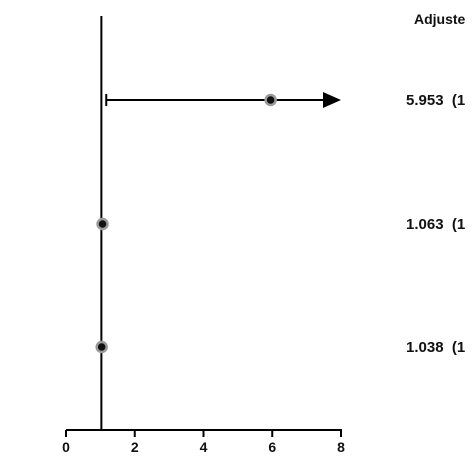 The image size is (474, 474). What do you see at coordinates (435, 100) in the screenshot?
I see `estimate-label: 5.953 (1` at bounding box center [435, 100].